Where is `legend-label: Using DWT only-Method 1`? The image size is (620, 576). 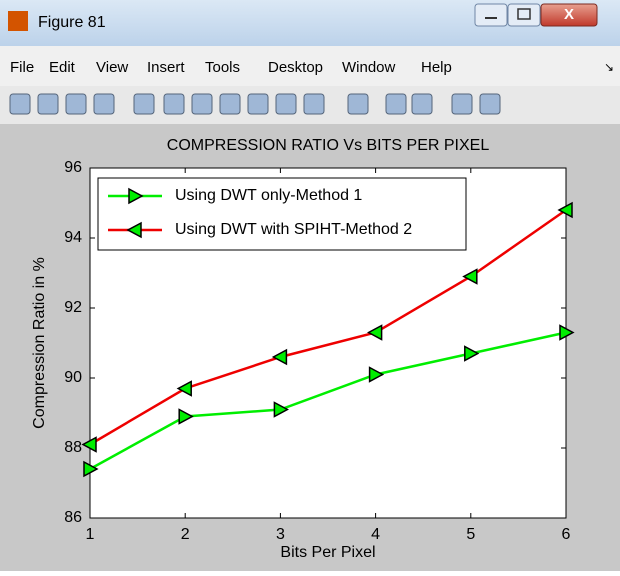 legend-label: Using DWT only-Method 1 is located at coordinates (268, 195).